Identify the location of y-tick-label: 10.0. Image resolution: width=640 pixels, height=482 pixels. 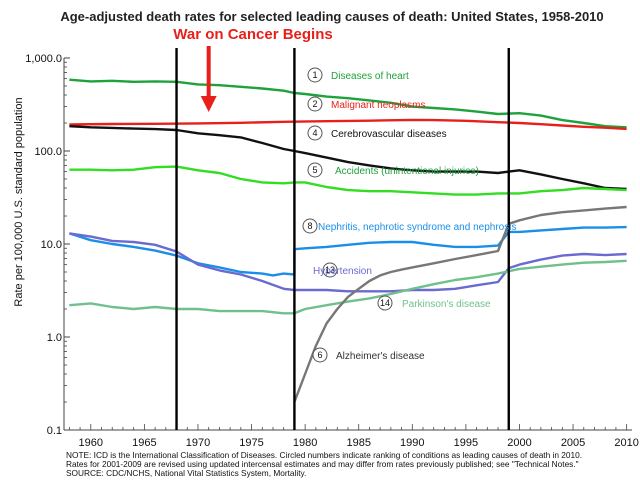
(51, 245).